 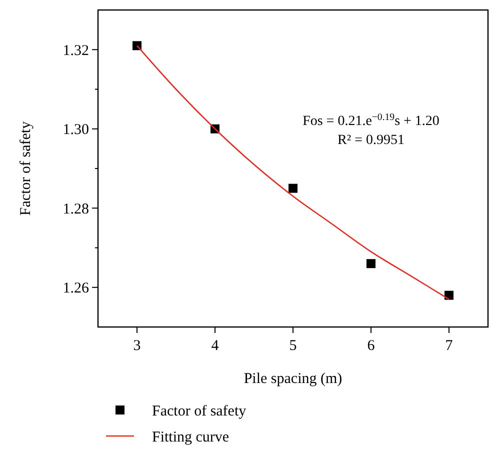 What do you see at coordinates (293, 379) in the screenshot?
I see `x-axis-title: Pile spacing (m)` at bounding box center [293, 379].